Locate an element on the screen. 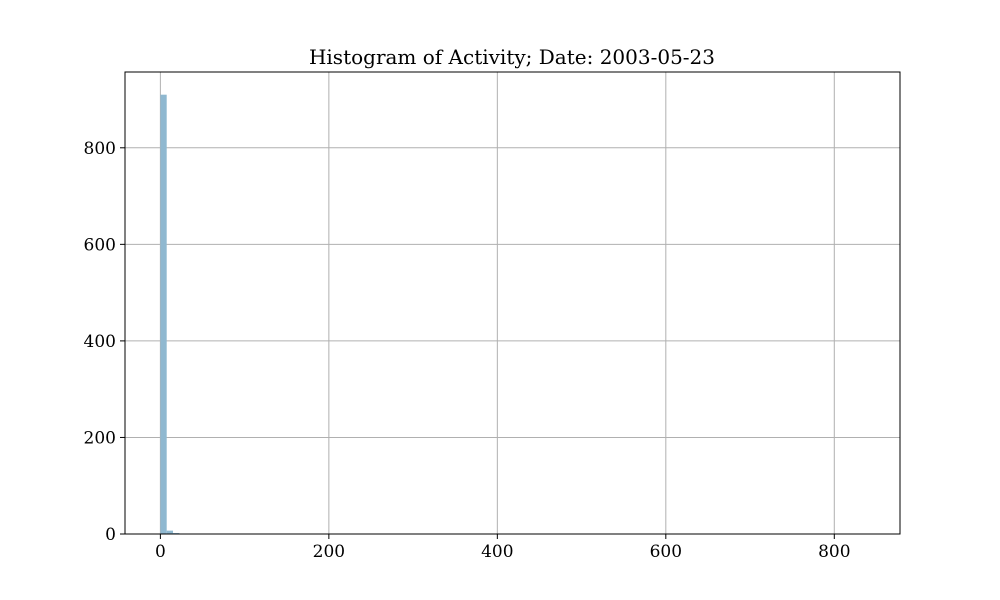  chart-title: Histogram of Activity; Date: 2003-05-23 is located at coordinates (512, 57).